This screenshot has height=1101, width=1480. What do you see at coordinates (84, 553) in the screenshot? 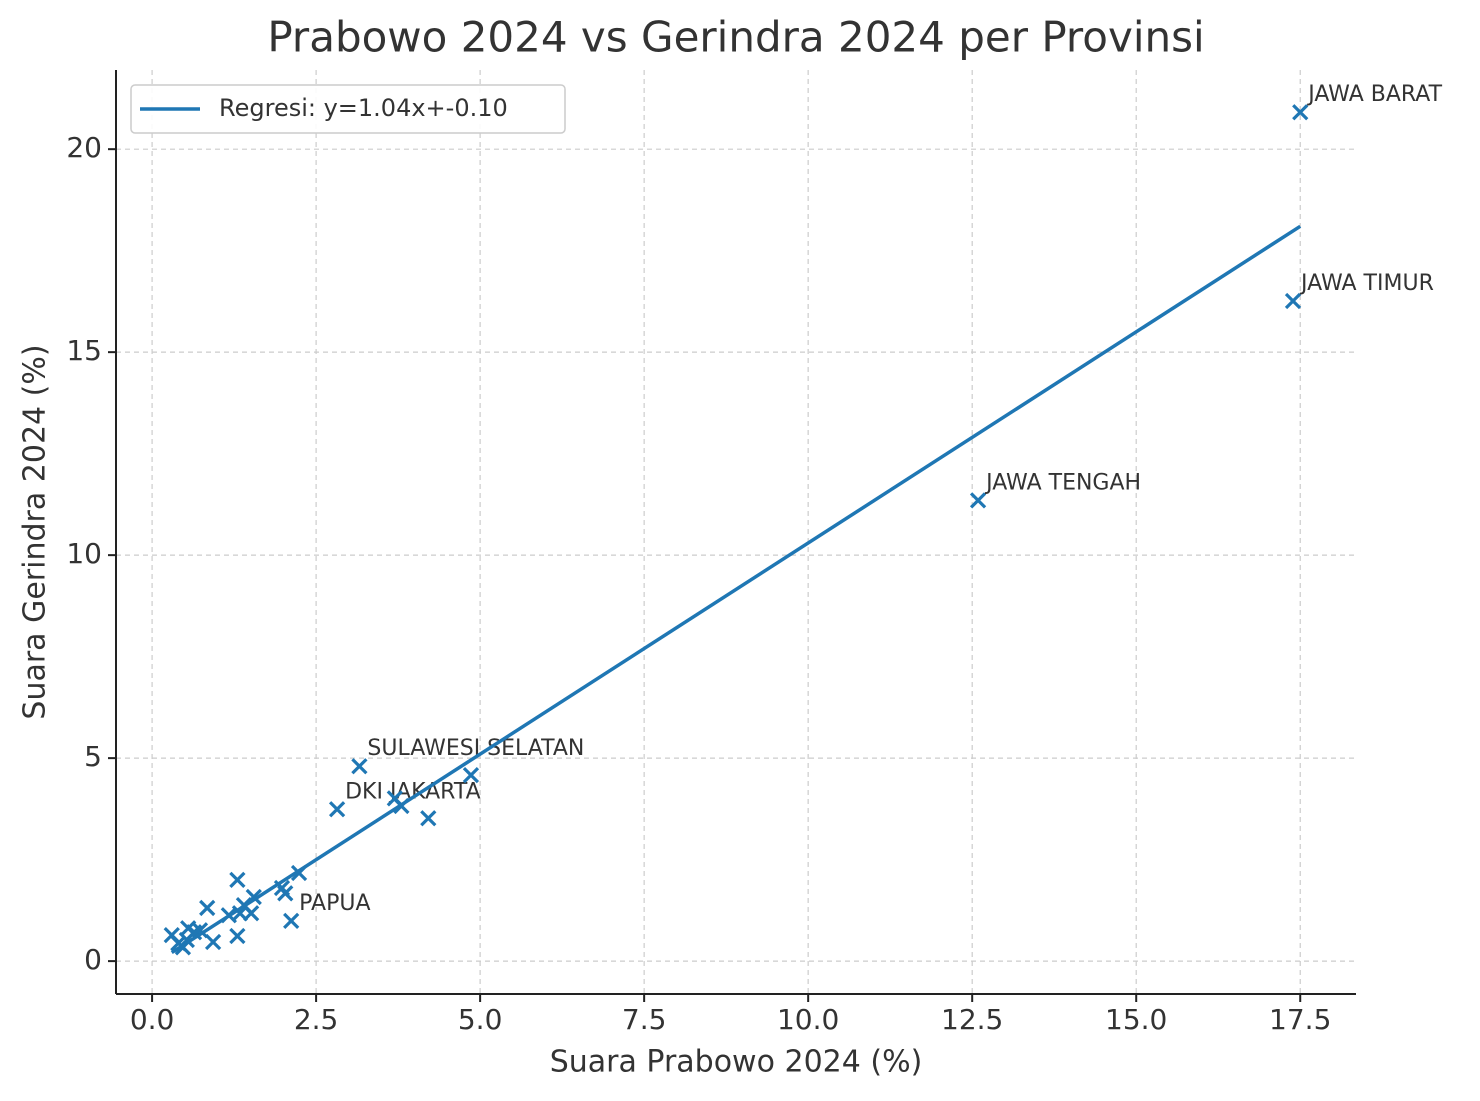
I see `y-tick-label: 10` at bounding box center [84, 553].